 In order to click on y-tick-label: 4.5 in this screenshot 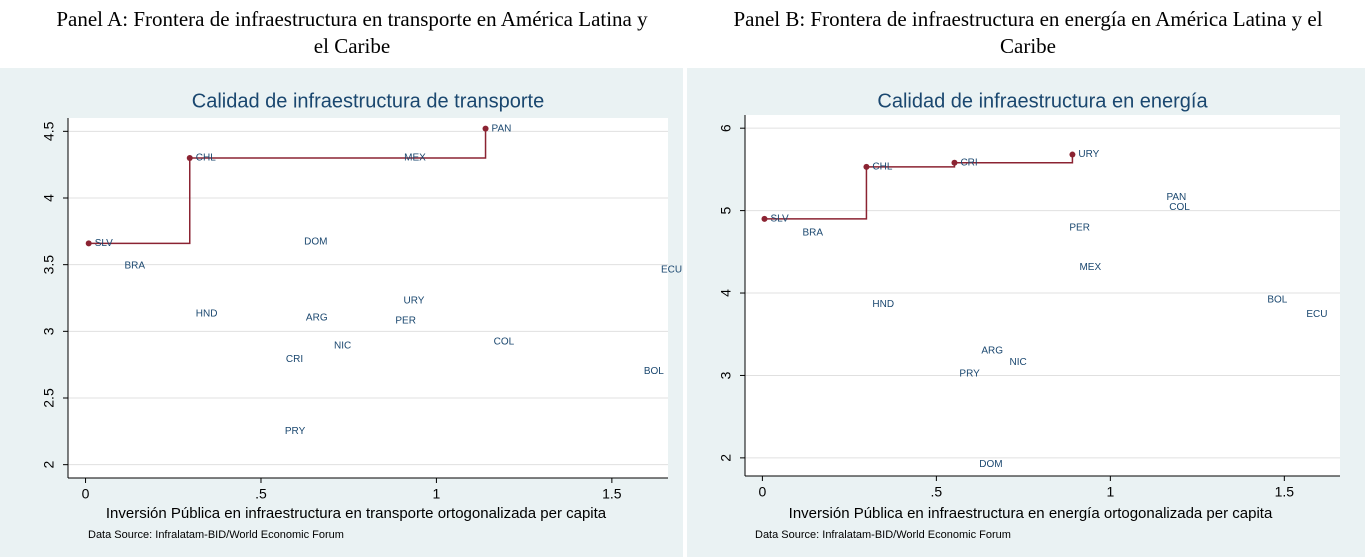, I will do `click(49, 131)`.